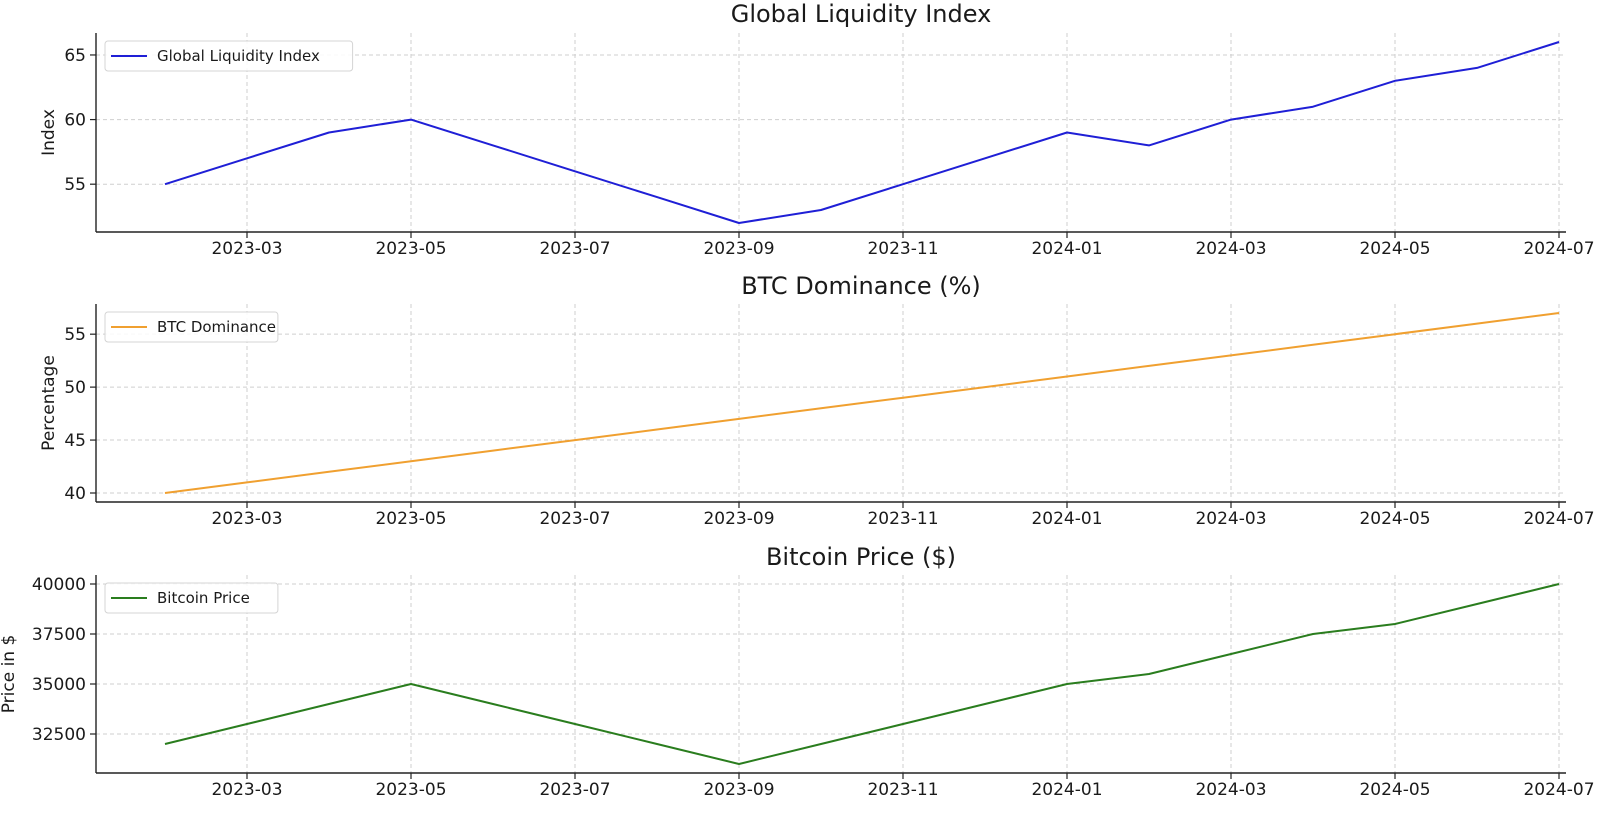  I want to click on y-tick-label: 60, so click(75, 121).